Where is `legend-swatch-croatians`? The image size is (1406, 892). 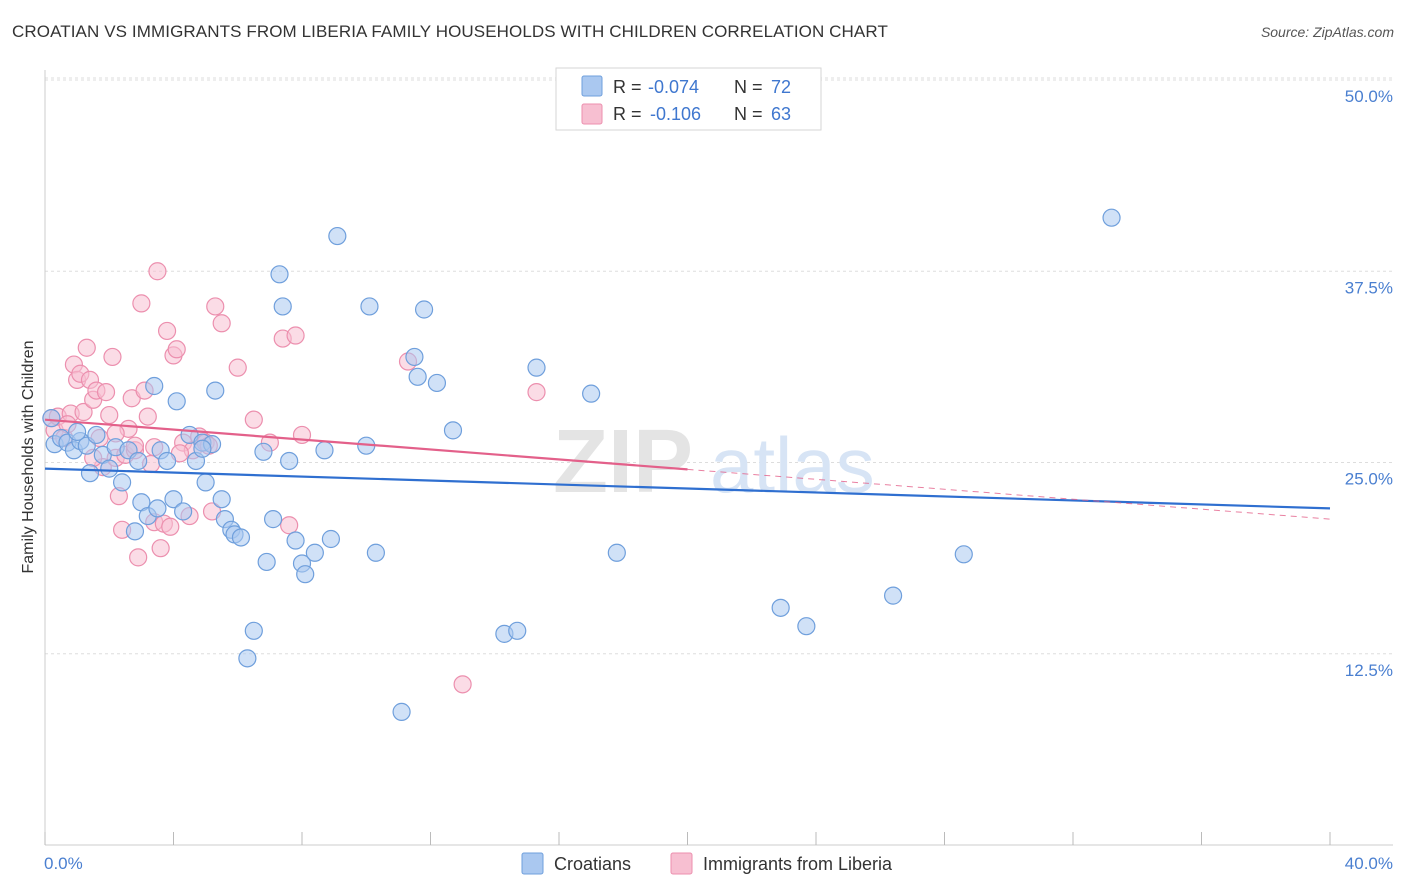 legend-swatch-croatians is located at coordinates (592, 86).